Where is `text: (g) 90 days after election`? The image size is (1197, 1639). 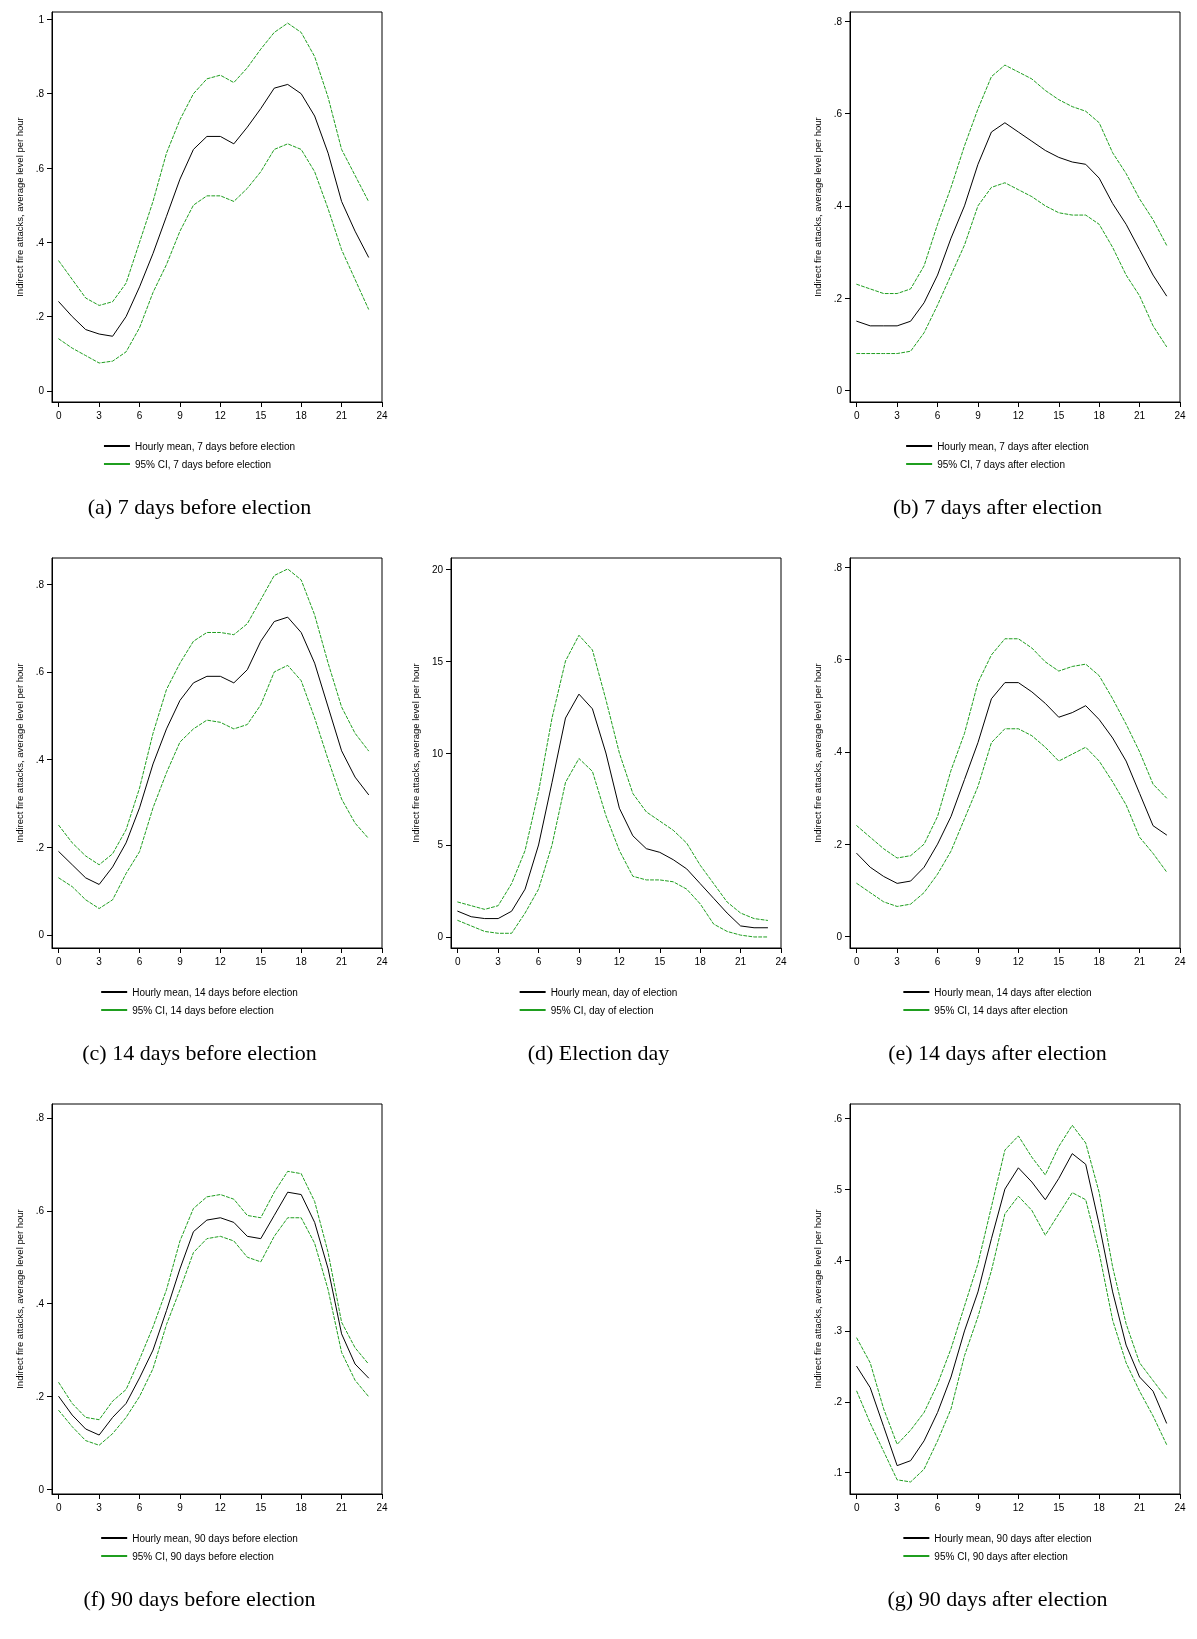 text: (g) 90 days after election is located at coordinates (997, 1598).